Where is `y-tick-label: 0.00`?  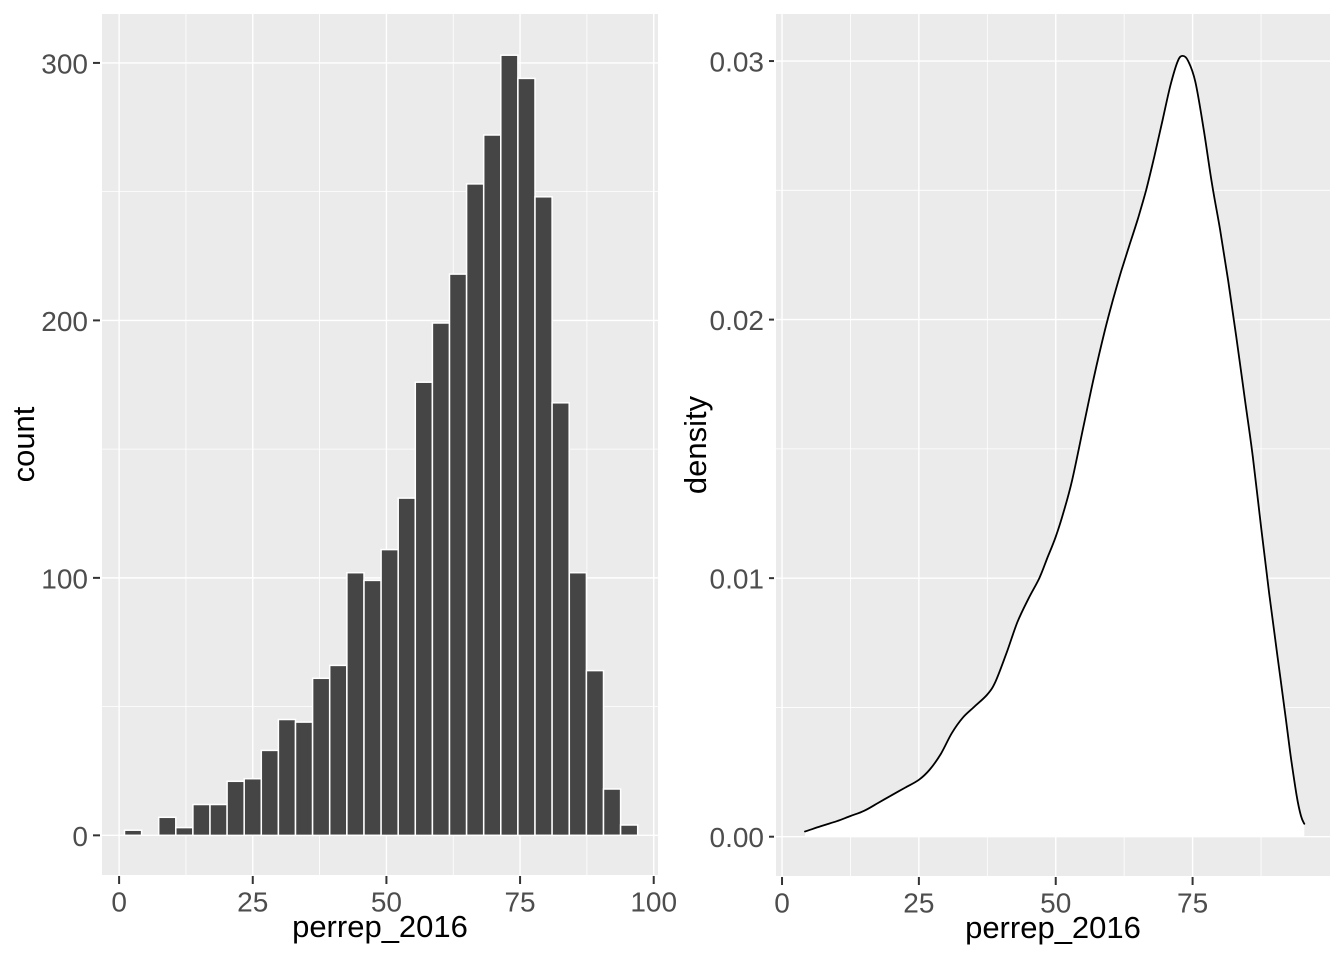 y-tick-label: 0.00 is located at coordinates (737, 837).